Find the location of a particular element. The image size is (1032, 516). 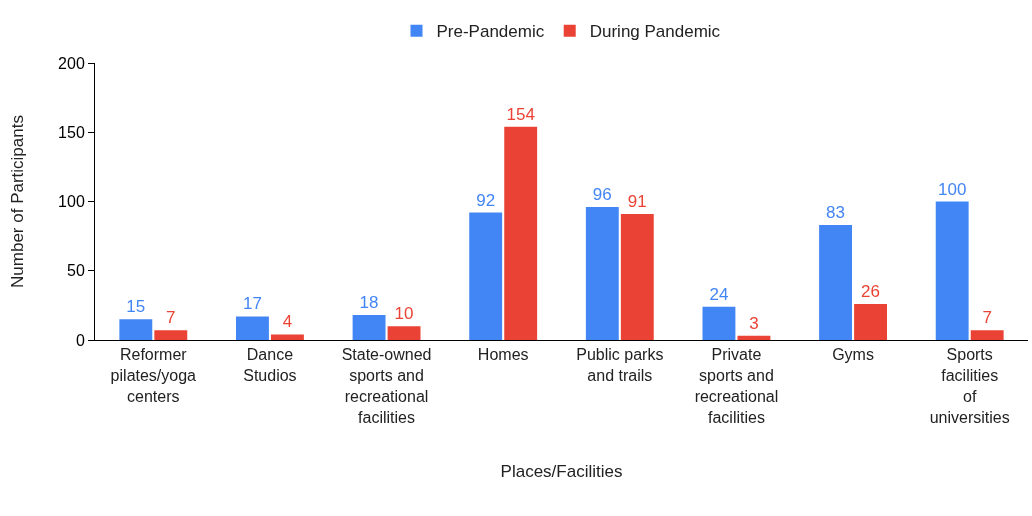

data-label: 24 is located at coordinates (719, 294).